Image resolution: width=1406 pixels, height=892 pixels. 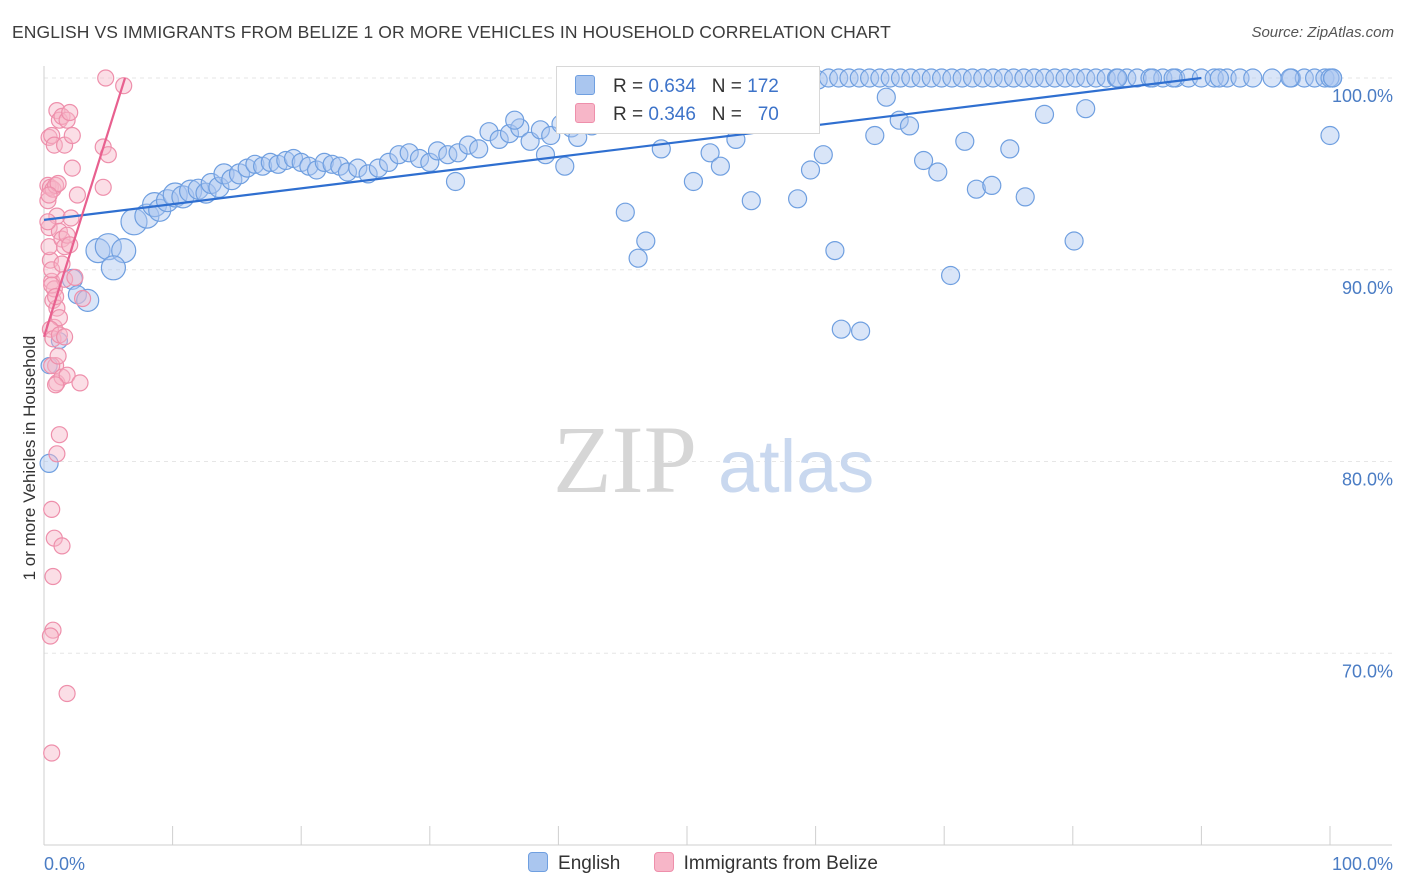 I want to click on legend-n-label: N =, so click(x=726, y=114).